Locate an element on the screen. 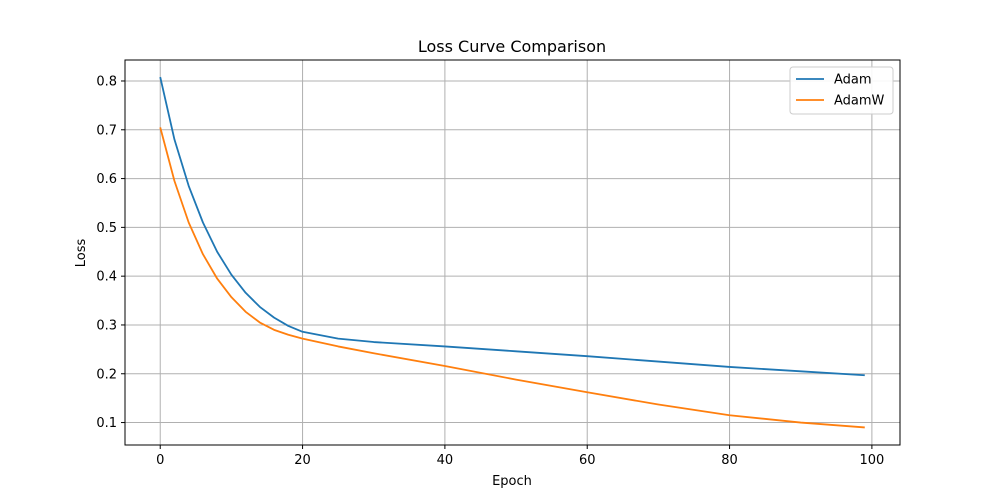 This screenshot has width=1000, height=500. x-tick-label: 80 is located at coordinates (729, 460).